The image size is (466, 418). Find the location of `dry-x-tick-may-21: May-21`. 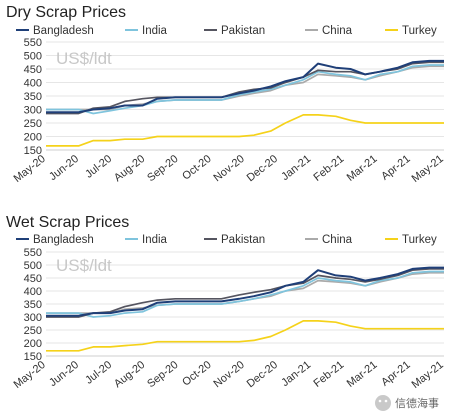

dry-x-tick-may-21: May-21 is located at coordinates (428, 169).